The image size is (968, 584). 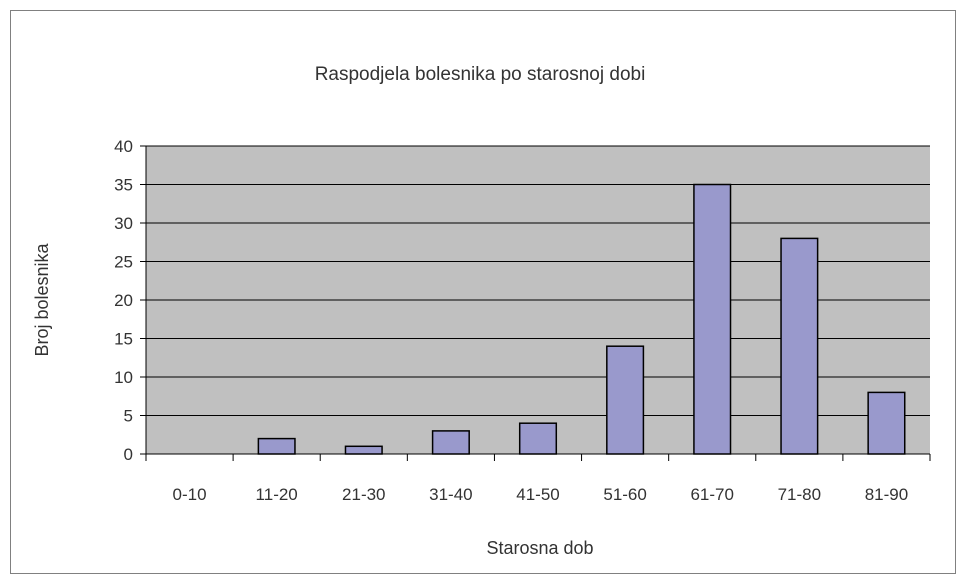 What do you see at coordinates (539, 548) in the screenshot?
I see `x-axis-label: Starosna dob` at bounding box center [539, 548].